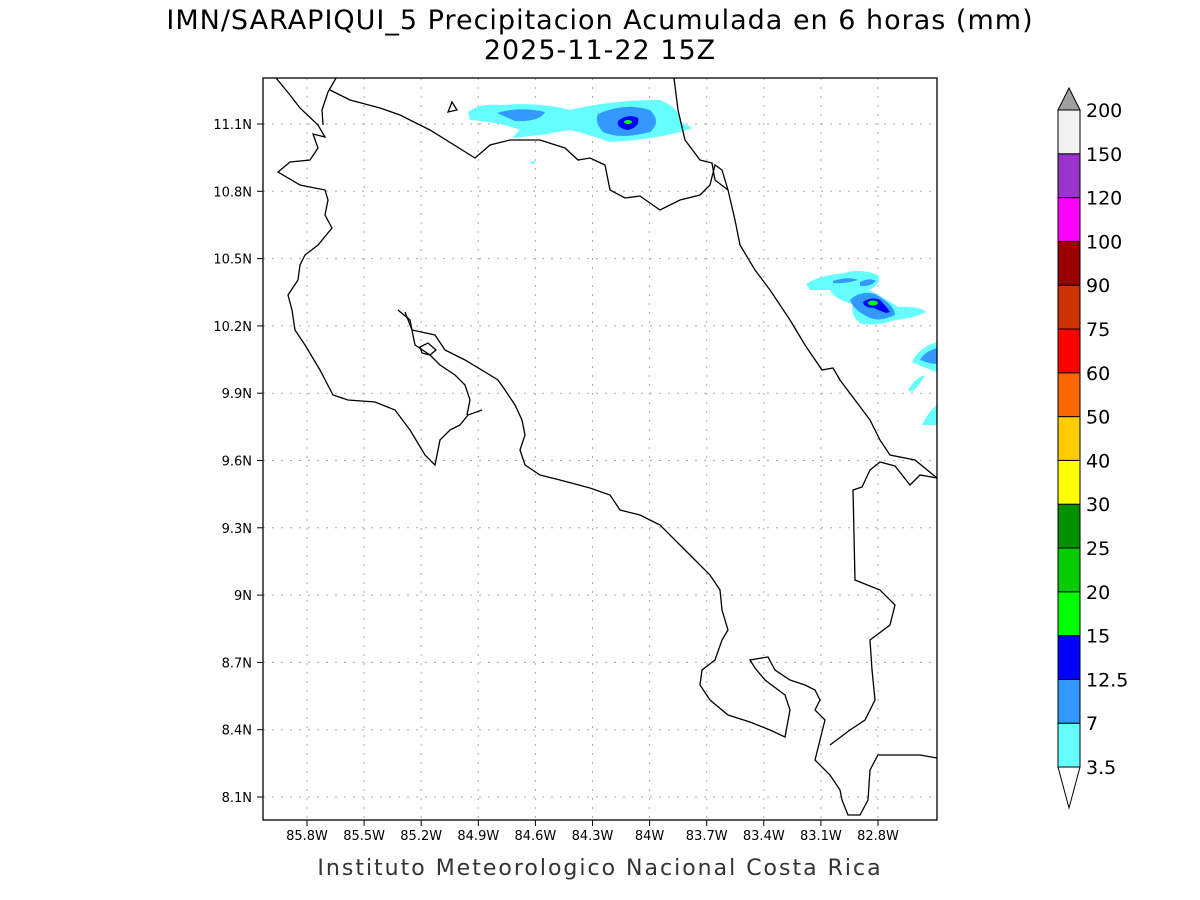  What do you see at coordinates (1098, 549) in the screenshot?
I see `colorbar-label: 25` at bounding box center [1098, 549].